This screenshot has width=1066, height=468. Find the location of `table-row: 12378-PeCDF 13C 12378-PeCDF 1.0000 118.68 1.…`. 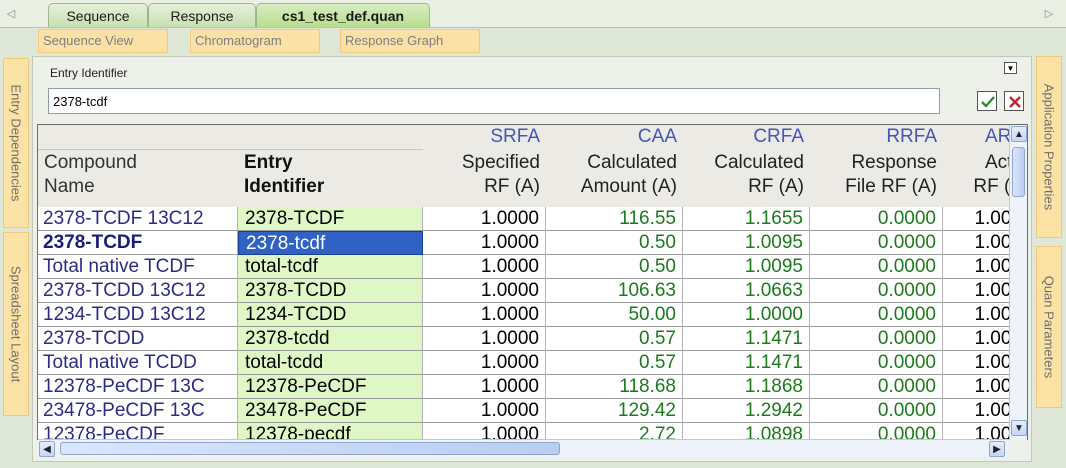

table-row: 12378-PeCDF 13C 12378-PeCDF 1.0000 118.68 1.… is located at coordinates (532, 387).